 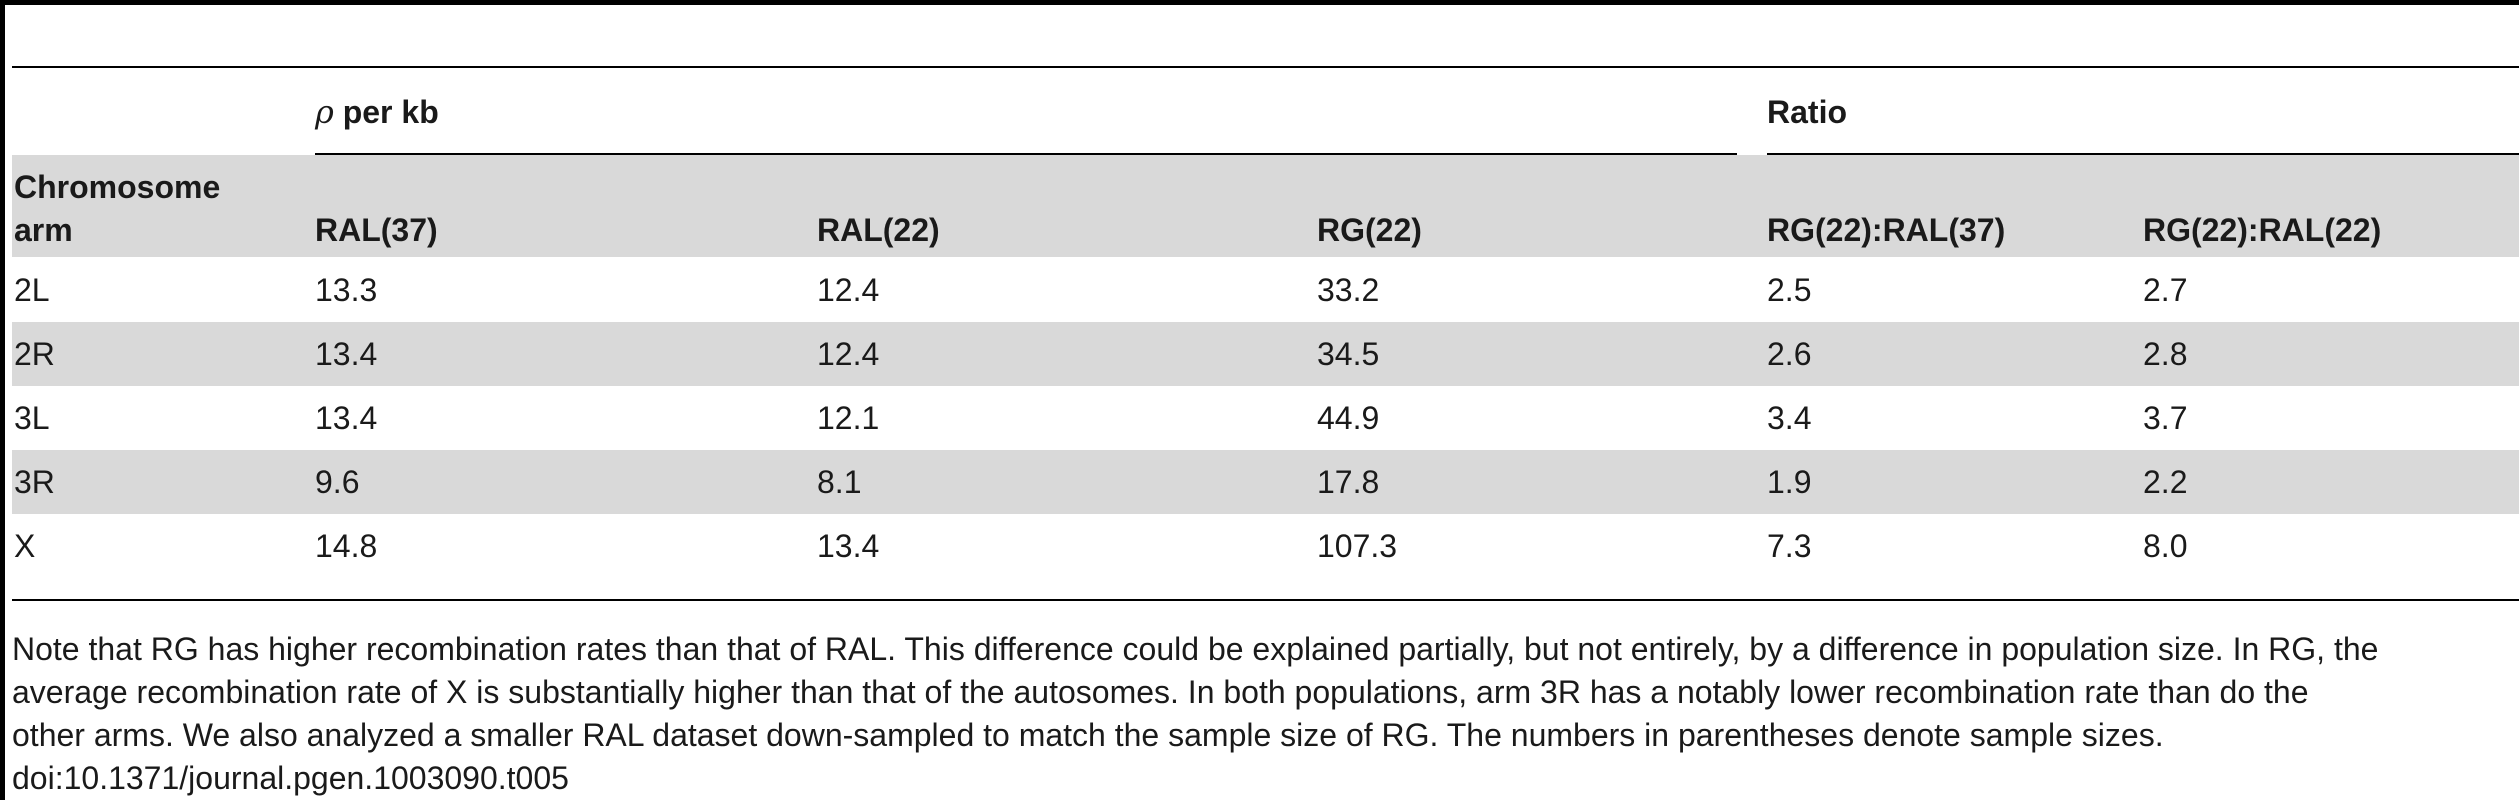 I want to click on table-cell: 13.3, so click(x=346, y=290).